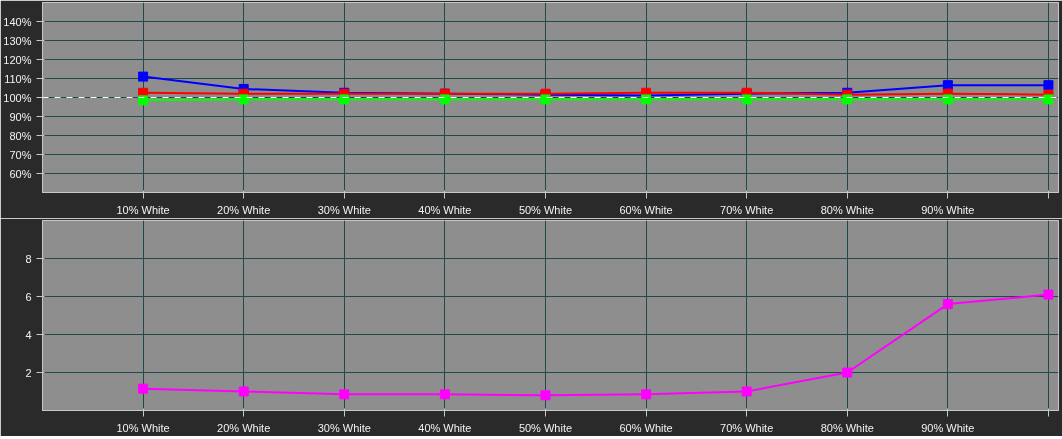 The image size is (1062, 439). Describe the element at coordinates (28, 372) in the screenshot. I see `y-tick-label: 2` at that location.